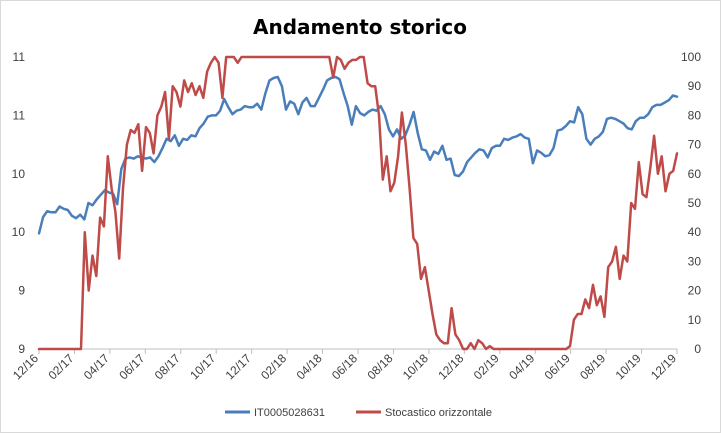 This screenshot has width=721, height=433. I want to click on x-tick-label: 06/17, so click(131, 366).